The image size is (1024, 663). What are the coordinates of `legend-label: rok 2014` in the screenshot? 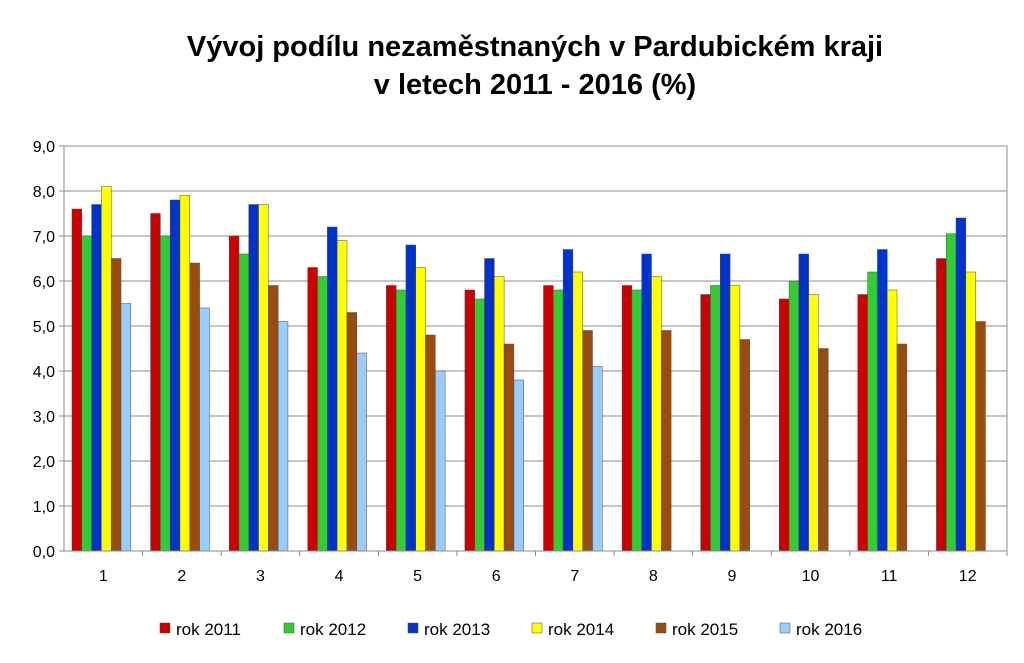 It's located at (581, 629).